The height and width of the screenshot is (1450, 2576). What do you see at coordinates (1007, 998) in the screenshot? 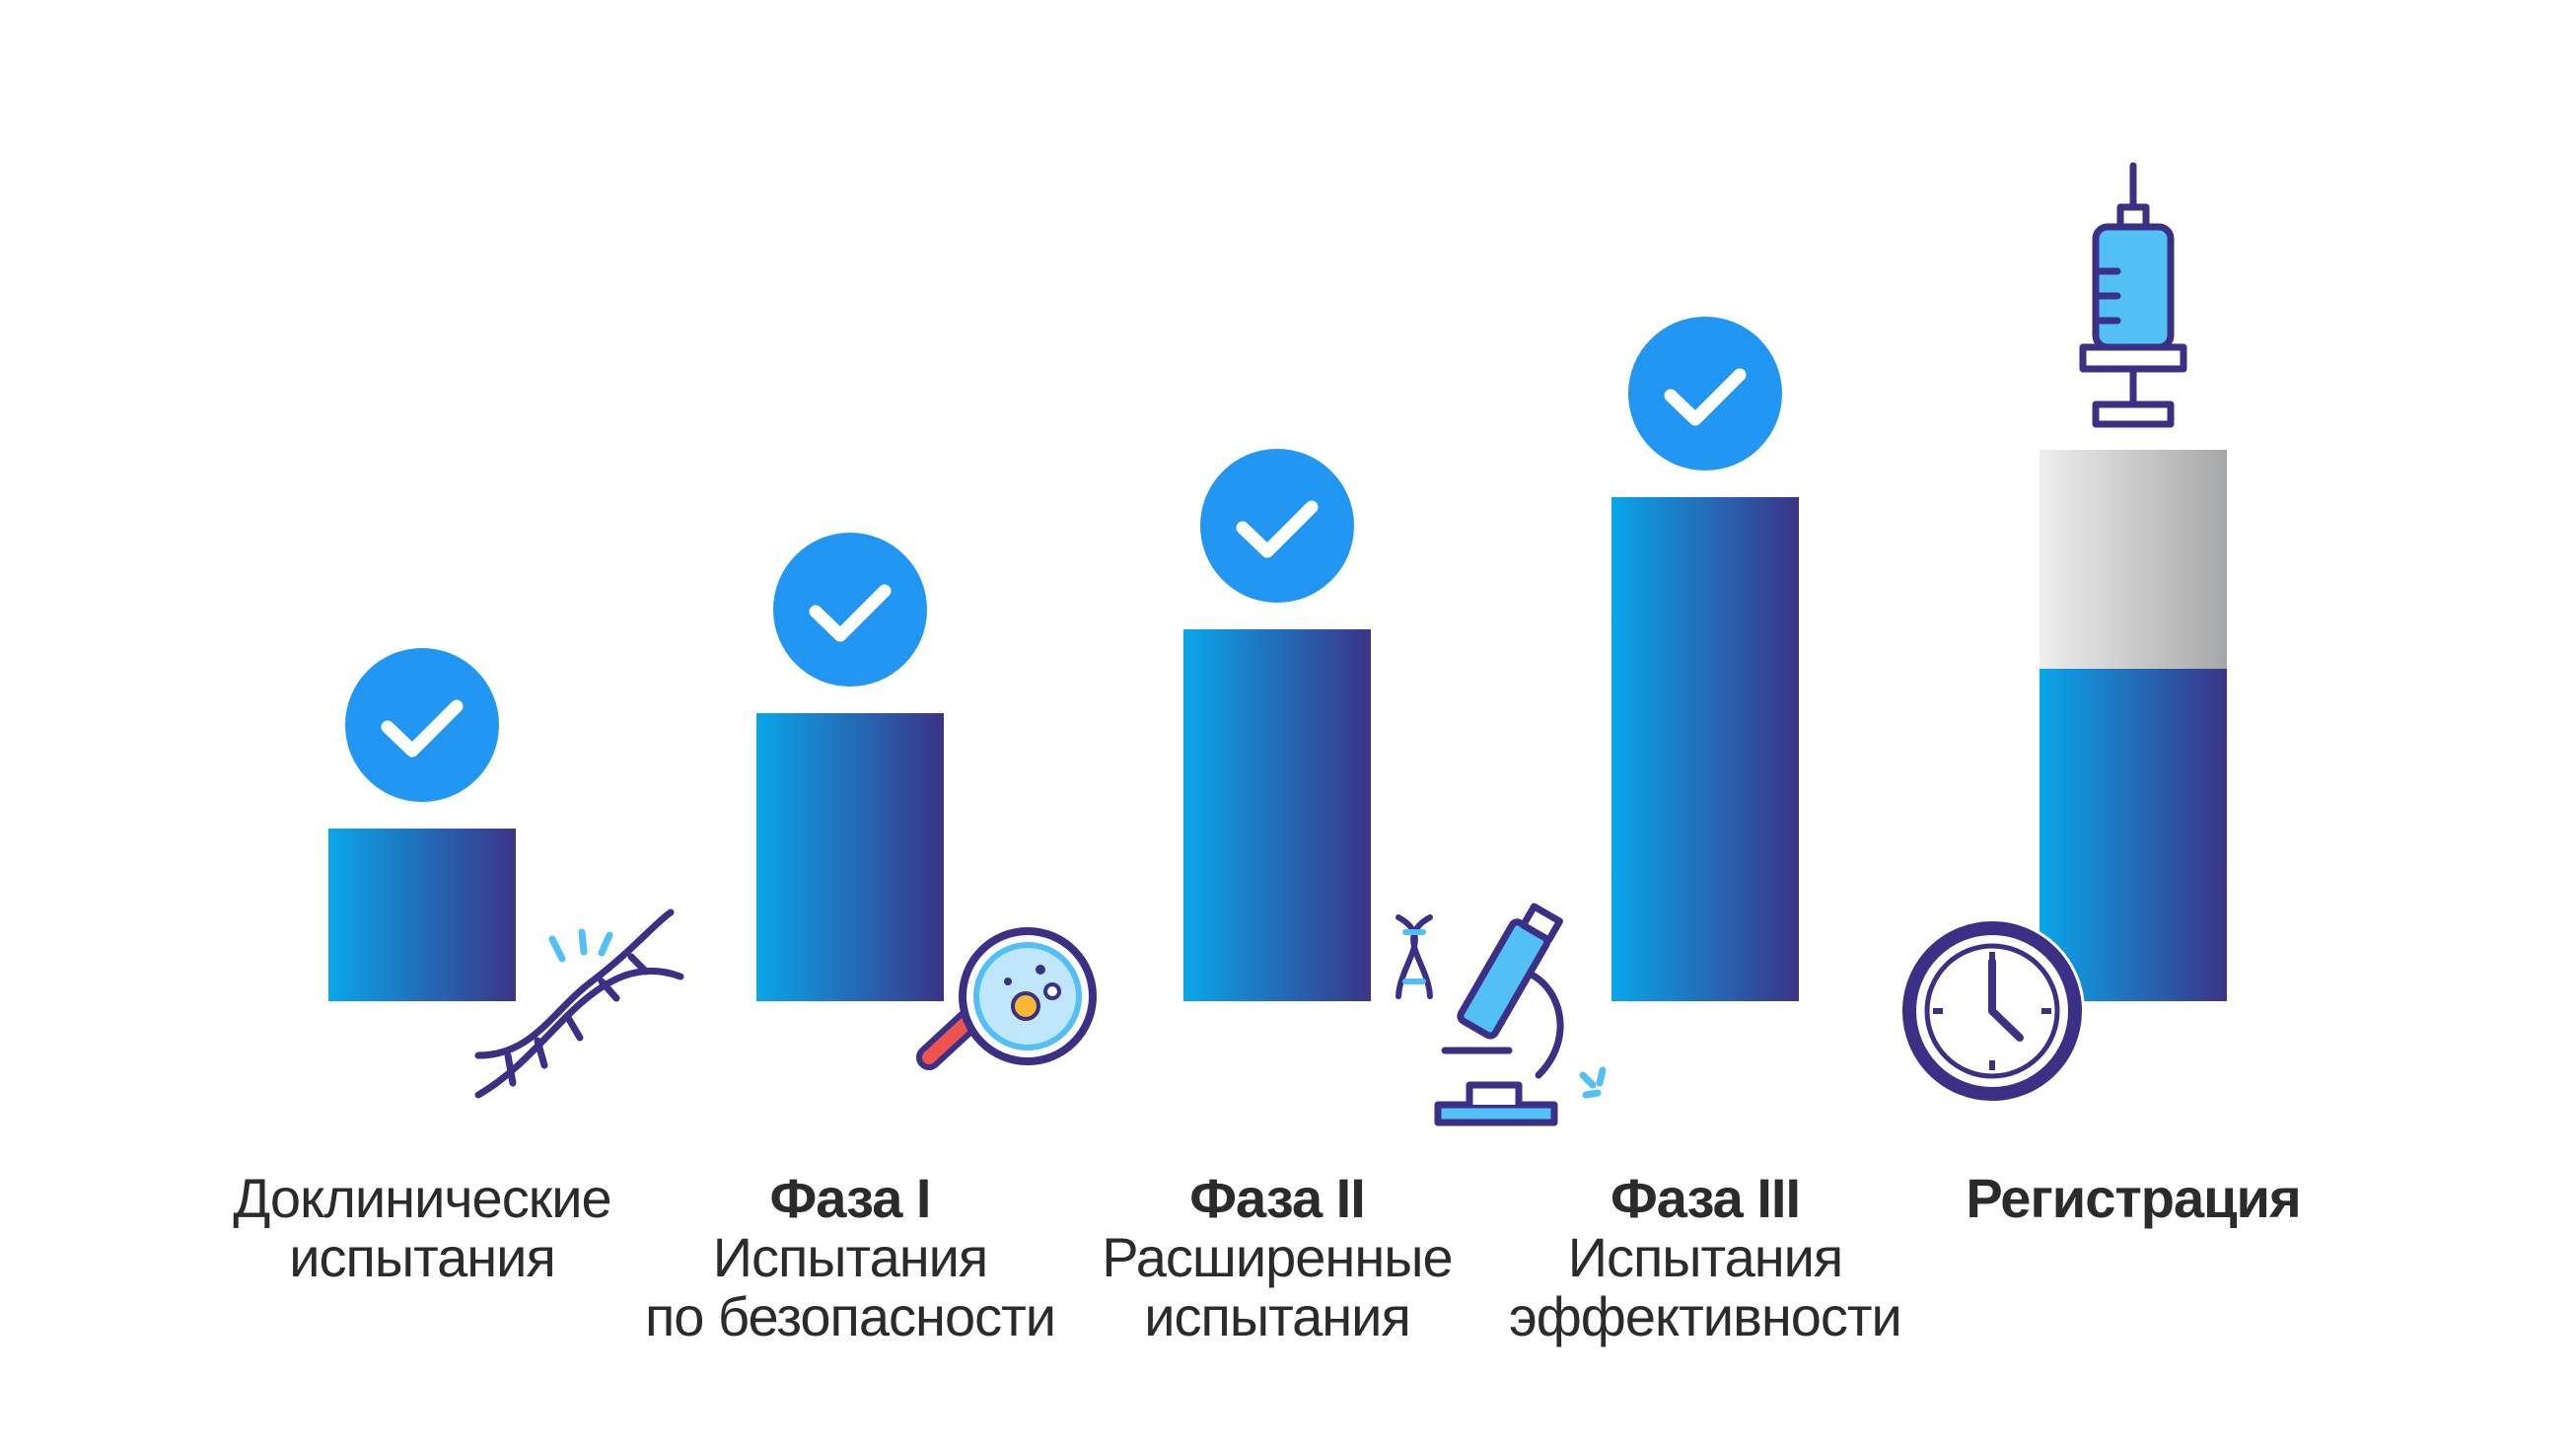
I see `magnifier-bacteria-icon` at bounding box center [1007, 998].